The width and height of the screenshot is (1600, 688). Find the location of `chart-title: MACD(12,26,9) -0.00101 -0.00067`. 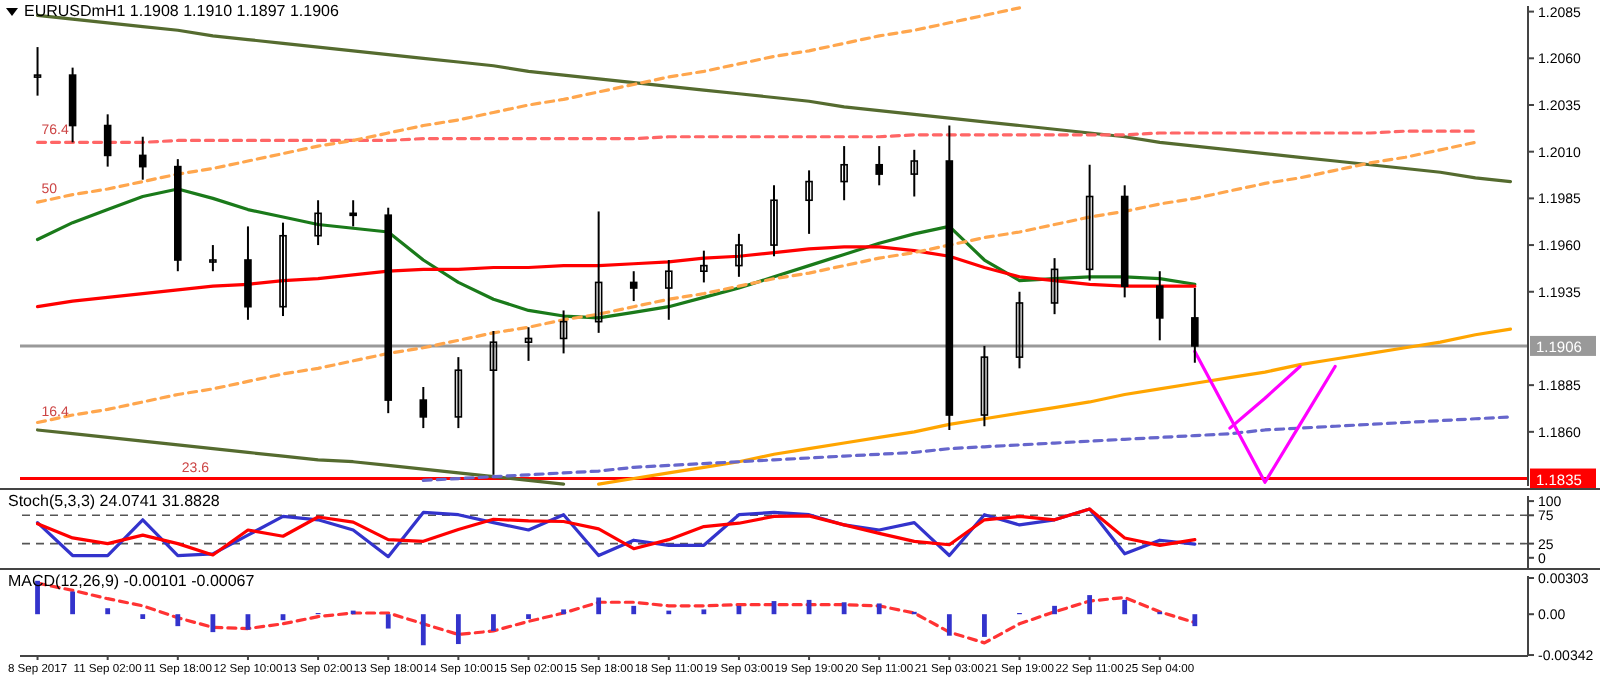

chart-title: MACD(12,26,9) -0.00101 -0.00067 is located at coordinates (131, 581).